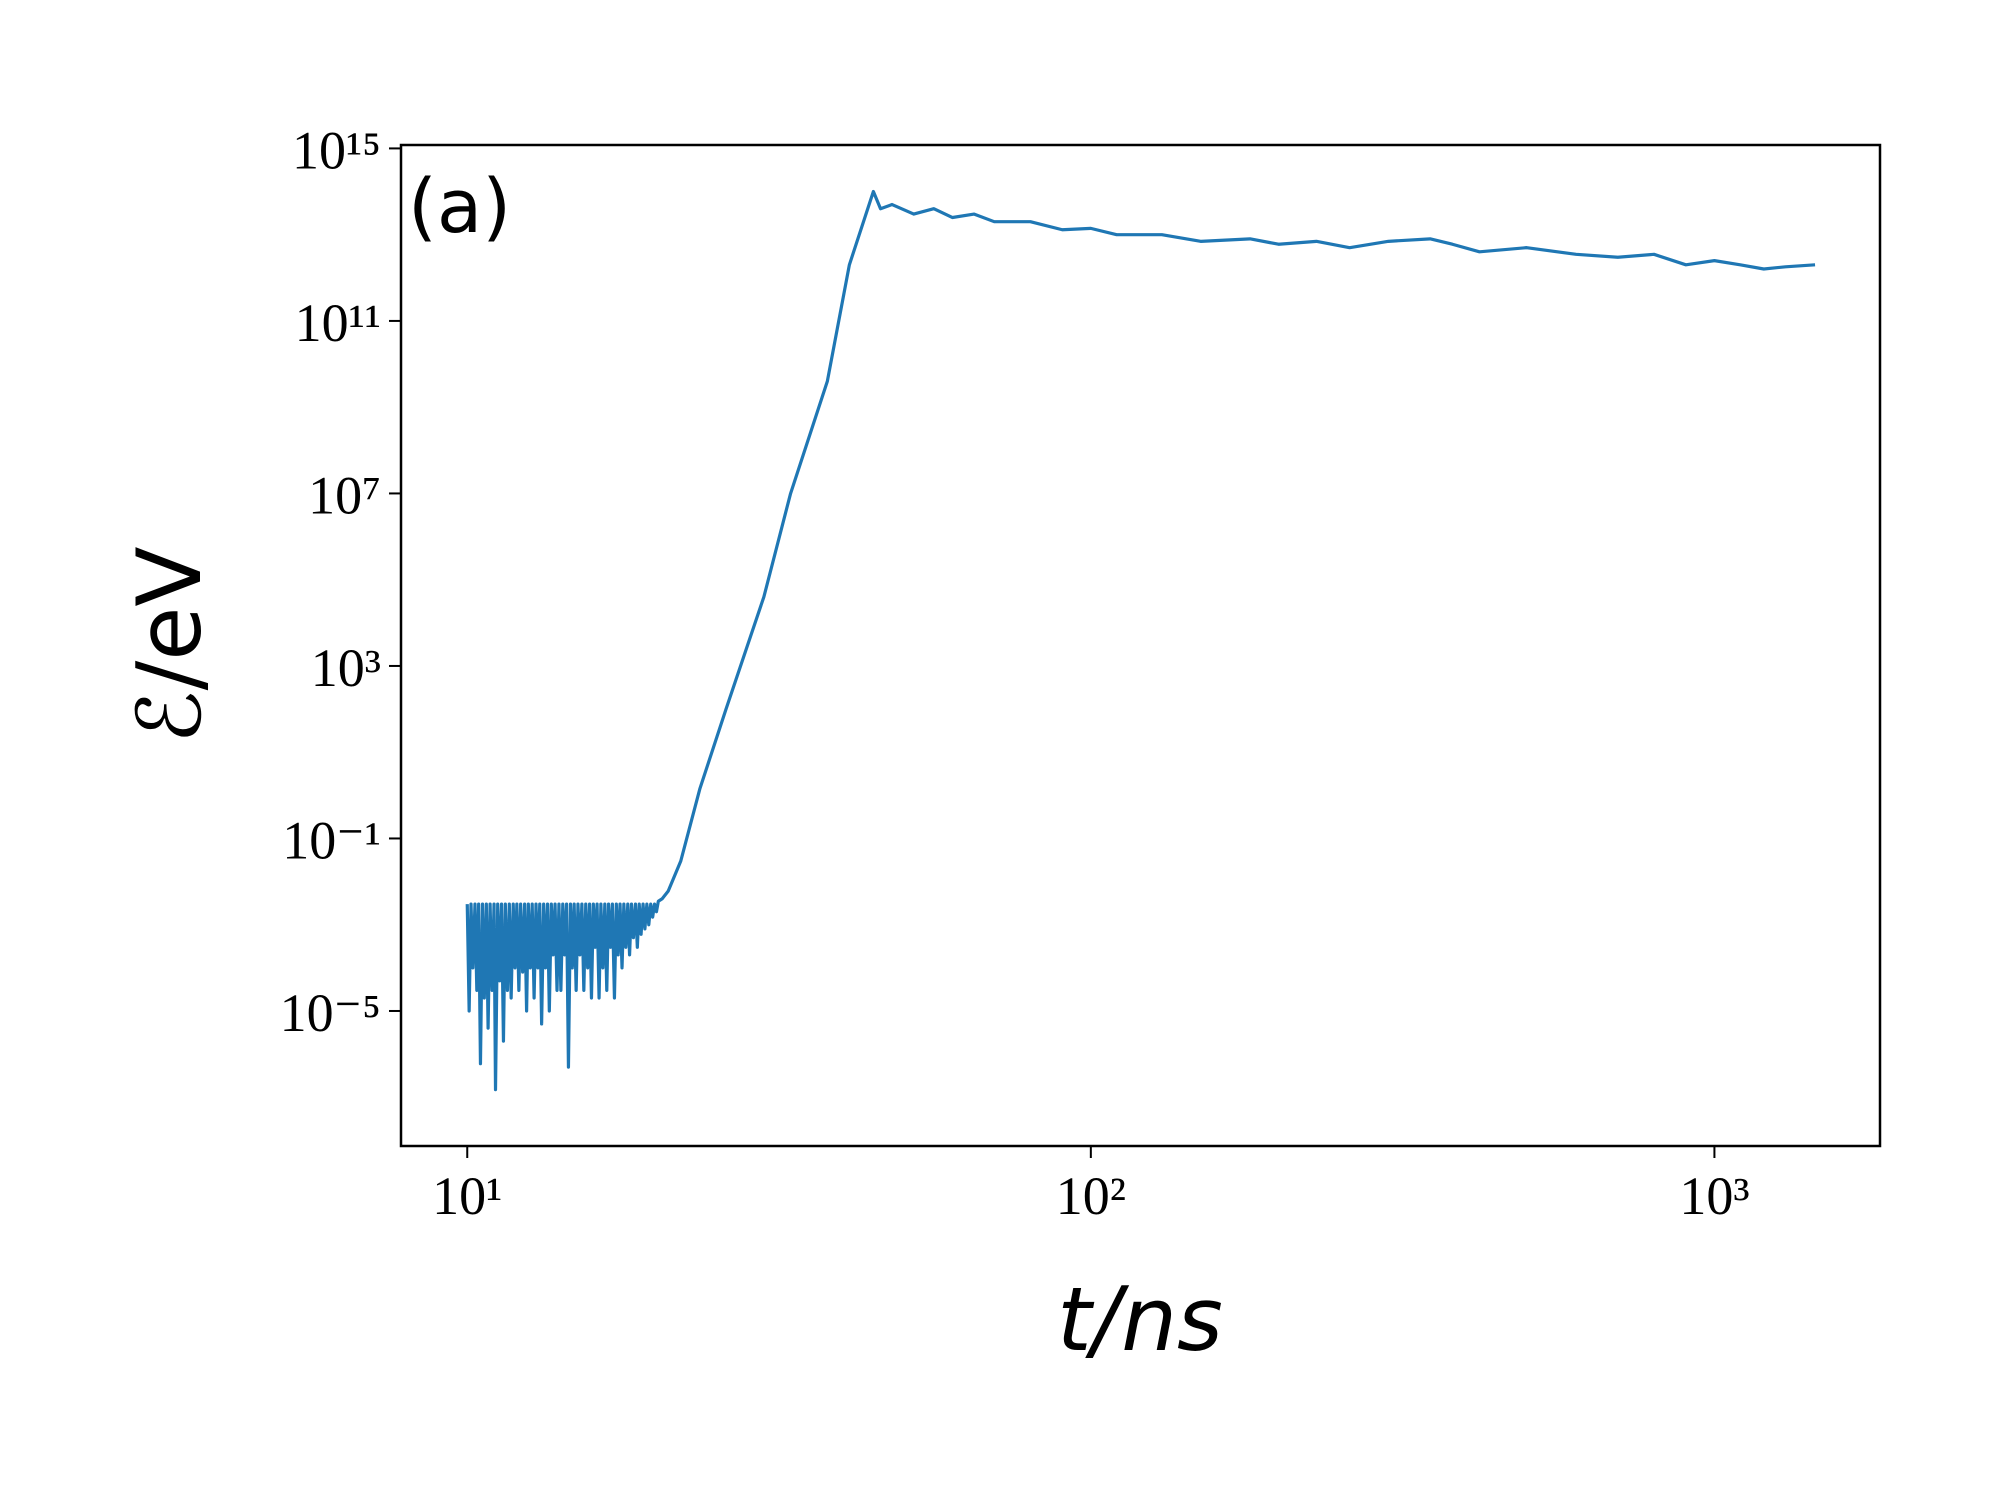 The width and height of the screenshot is (1996, 1500). What do you see at coordinates (467, 1196) in the screenshot?
I see `x-tick-label: 10¹` at bounding box center [467, 1196].